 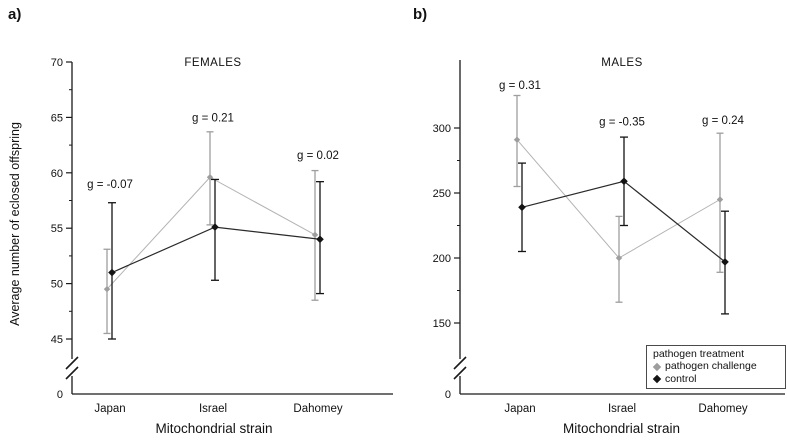 What do you see at coordinates (318, 156) in the screenshot?
I see `effect-size-annotation: g = 0.02` at bounding box center [318, 156].